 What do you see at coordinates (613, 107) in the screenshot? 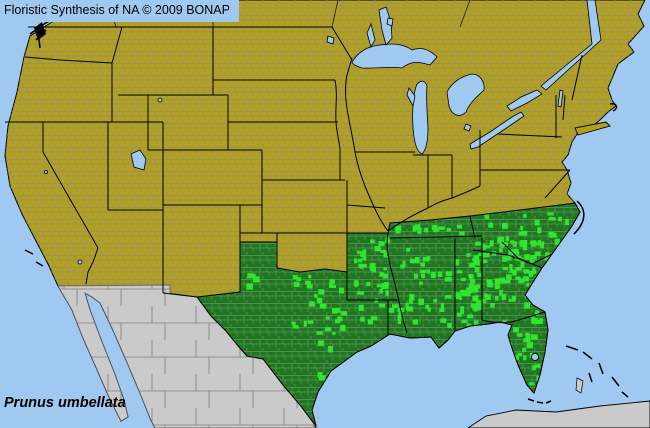
I see `cape-cod` at bounding box center [613, 107].